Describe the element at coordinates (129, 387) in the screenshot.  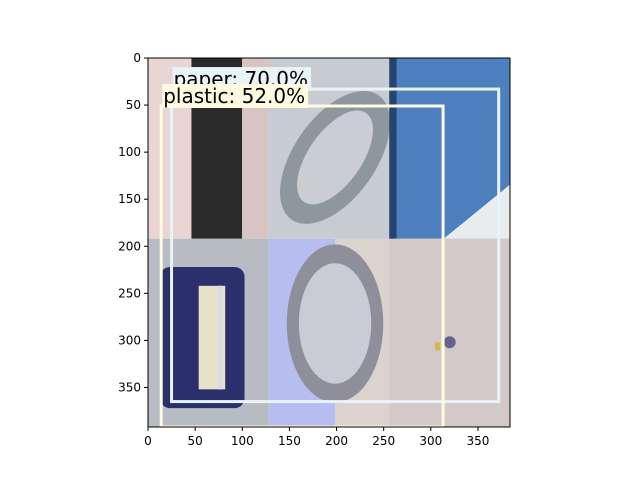
I see `y-tick-label: 350` at that location.